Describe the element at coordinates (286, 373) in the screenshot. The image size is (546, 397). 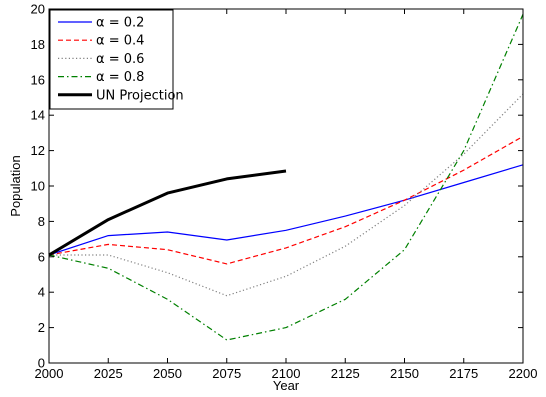
I see `x-tick-label: 2100` at that location.